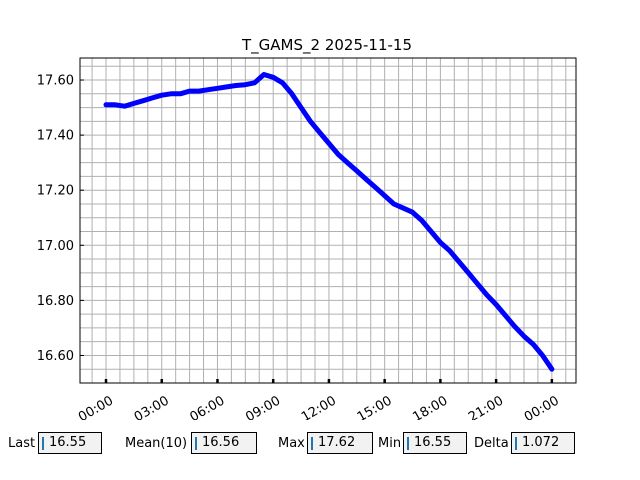  Describe the element at coordinates (55, 136) in the screenshot. I see `y-tick-label: 17.40` at that location.